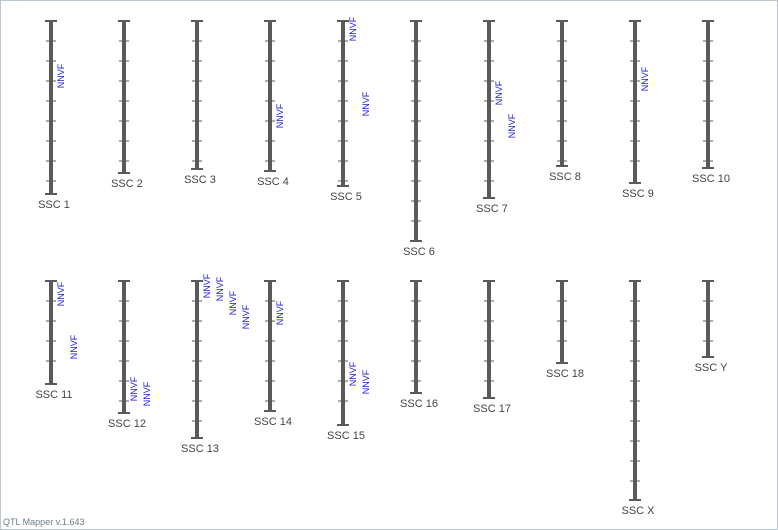 The height and width of the screenshot is (530, 778). Describe the element at coordinates (200, 180) in the screenshot. I see `chromosome-label: SSC 3` at that location.